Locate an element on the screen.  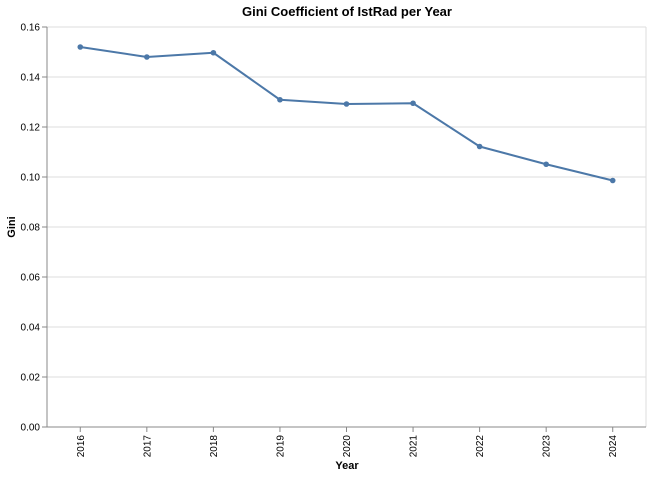
y-tick-label: 0.04 is located at coordinates (31, 328).